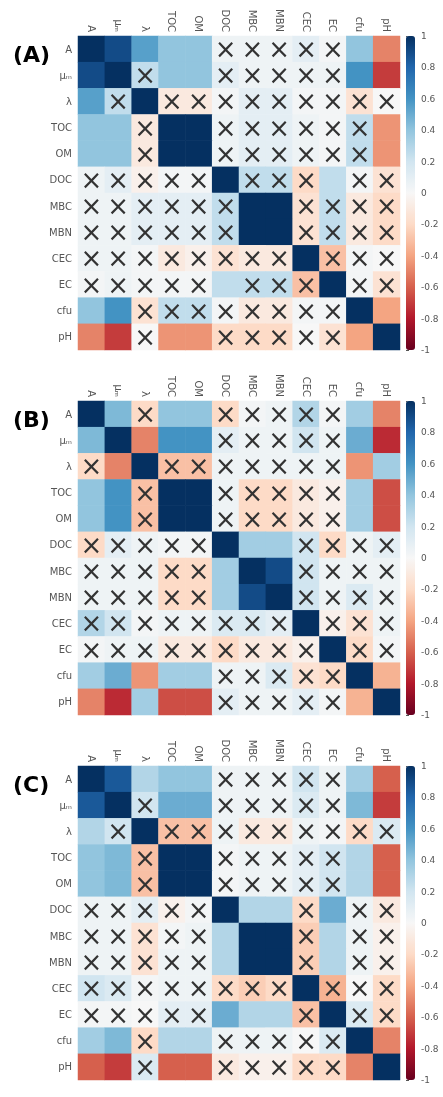 The width and height of the screenshot is (443, 1097). I want to click on y-tick-label: cfu, so click(64, 311).